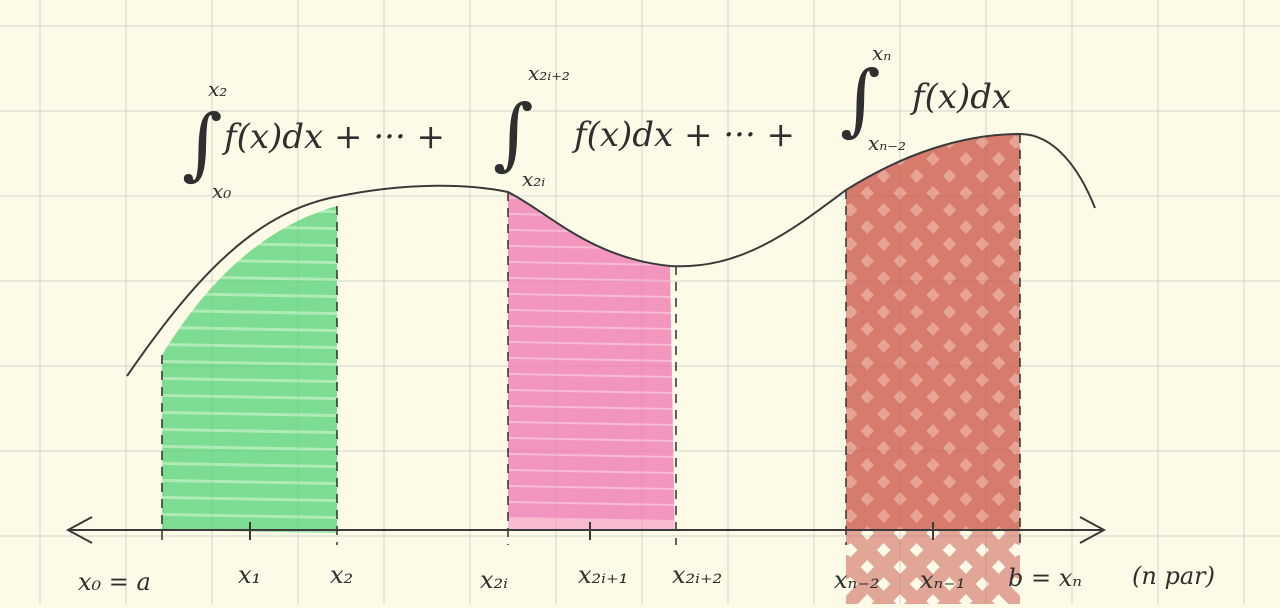 The height and width of the screenshot is (608, 1280). I want to click on integral-first-upper: x₂, so click(217, 89).